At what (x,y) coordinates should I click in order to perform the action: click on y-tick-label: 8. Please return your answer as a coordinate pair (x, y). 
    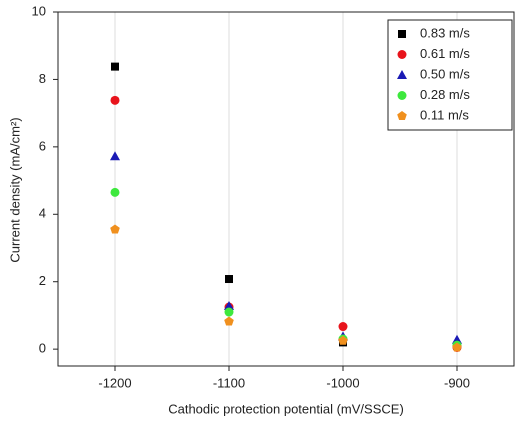
    Looking at the image, I should click on (42, 78).